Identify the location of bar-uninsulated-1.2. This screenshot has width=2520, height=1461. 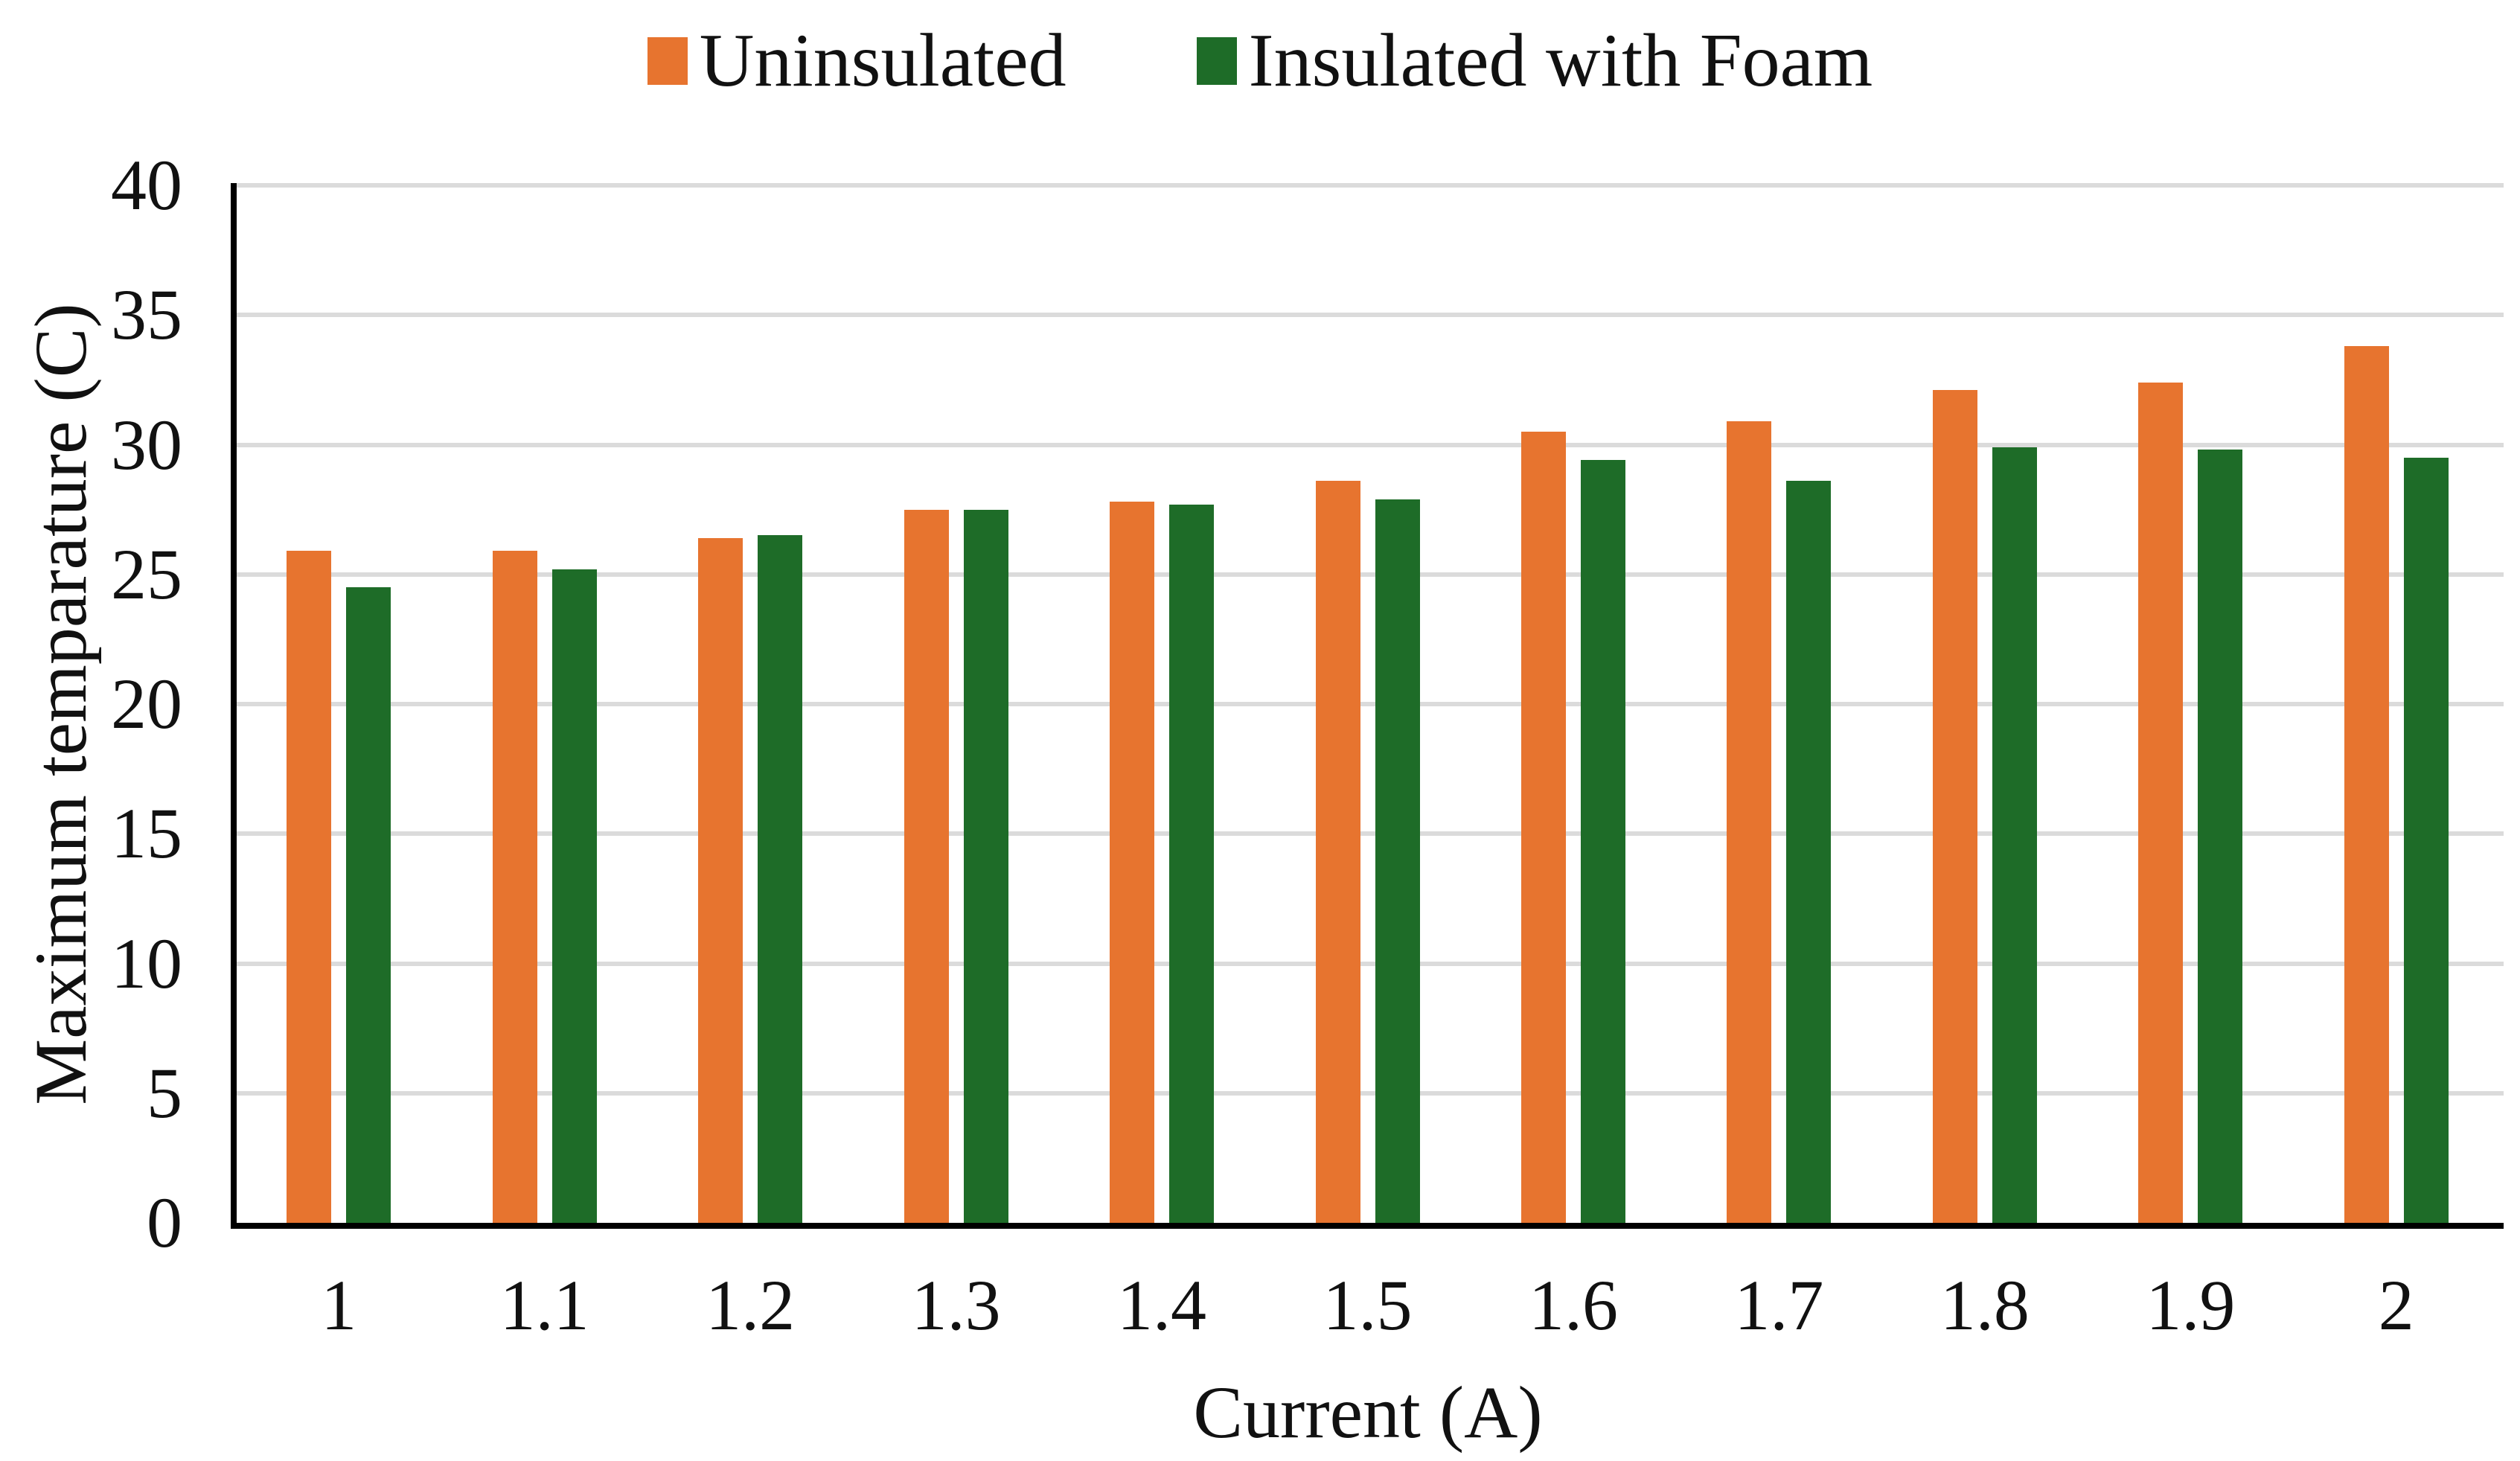
(720, 880).